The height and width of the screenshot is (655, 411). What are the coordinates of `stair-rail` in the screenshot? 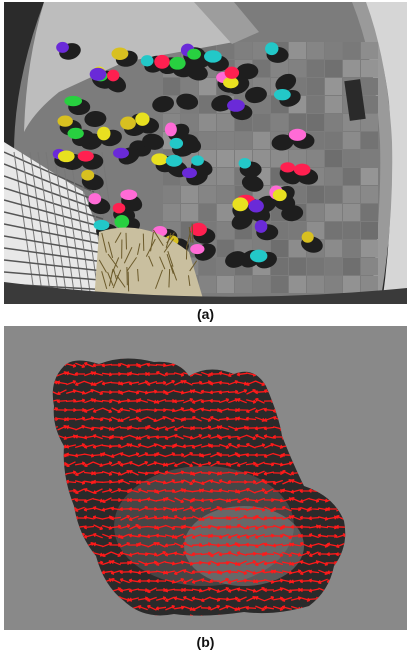 It's located at (60, 245).